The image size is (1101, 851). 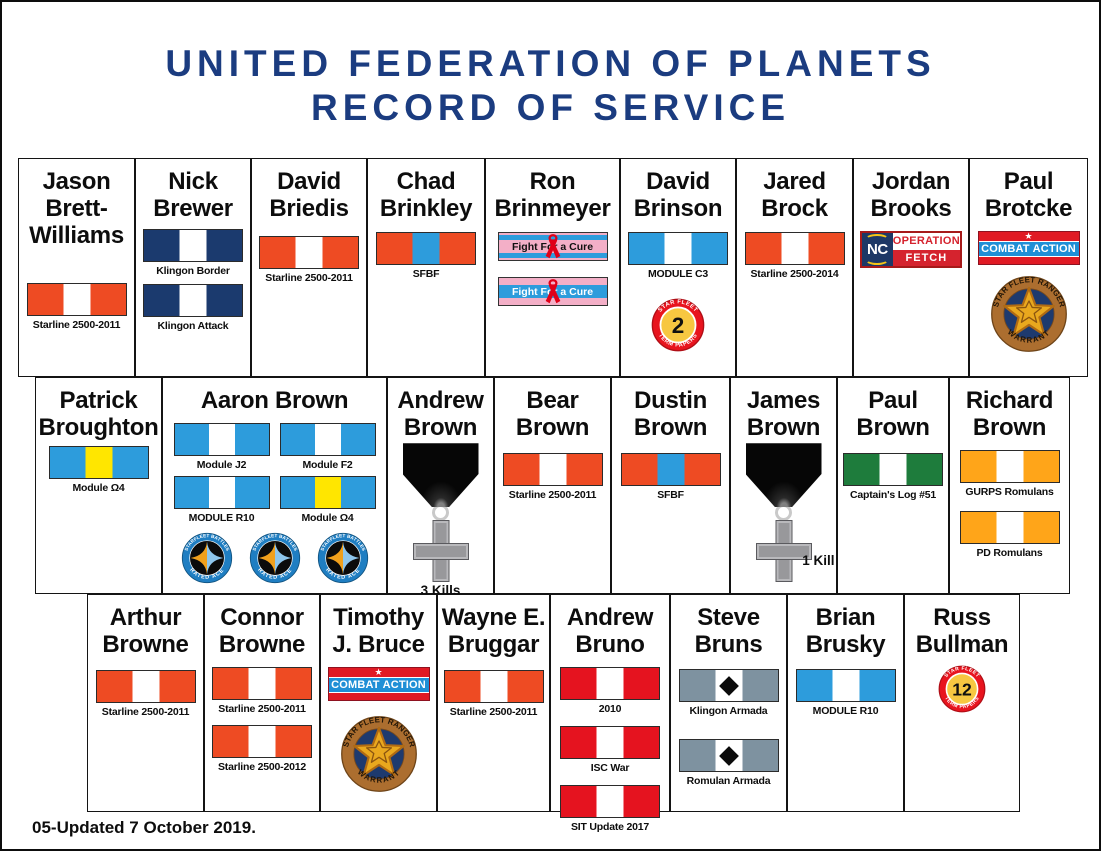 What do you see at coordinates (552, 414) in the screenshot?
I see `person-name: Bear Brown` at bounding box center [552, 414].